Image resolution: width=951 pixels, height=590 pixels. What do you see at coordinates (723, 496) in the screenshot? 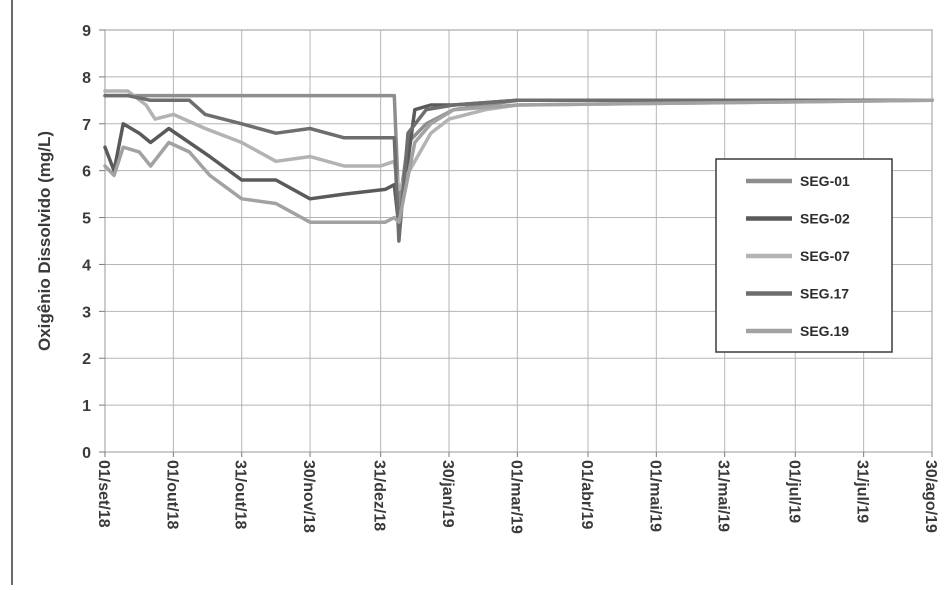
I see `x-tick-label: 31/mai/19` at bounding box center [723, 496].